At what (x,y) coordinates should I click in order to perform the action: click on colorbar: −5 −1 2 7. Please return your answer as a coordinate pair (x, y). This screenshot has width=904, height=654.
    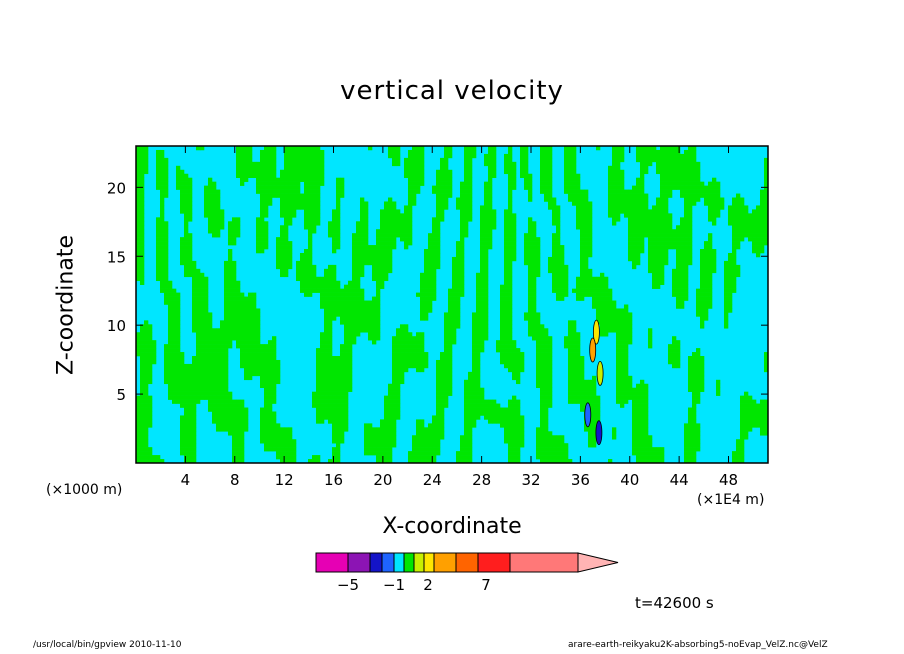
    Looking at the image, I should click on (467, 573).